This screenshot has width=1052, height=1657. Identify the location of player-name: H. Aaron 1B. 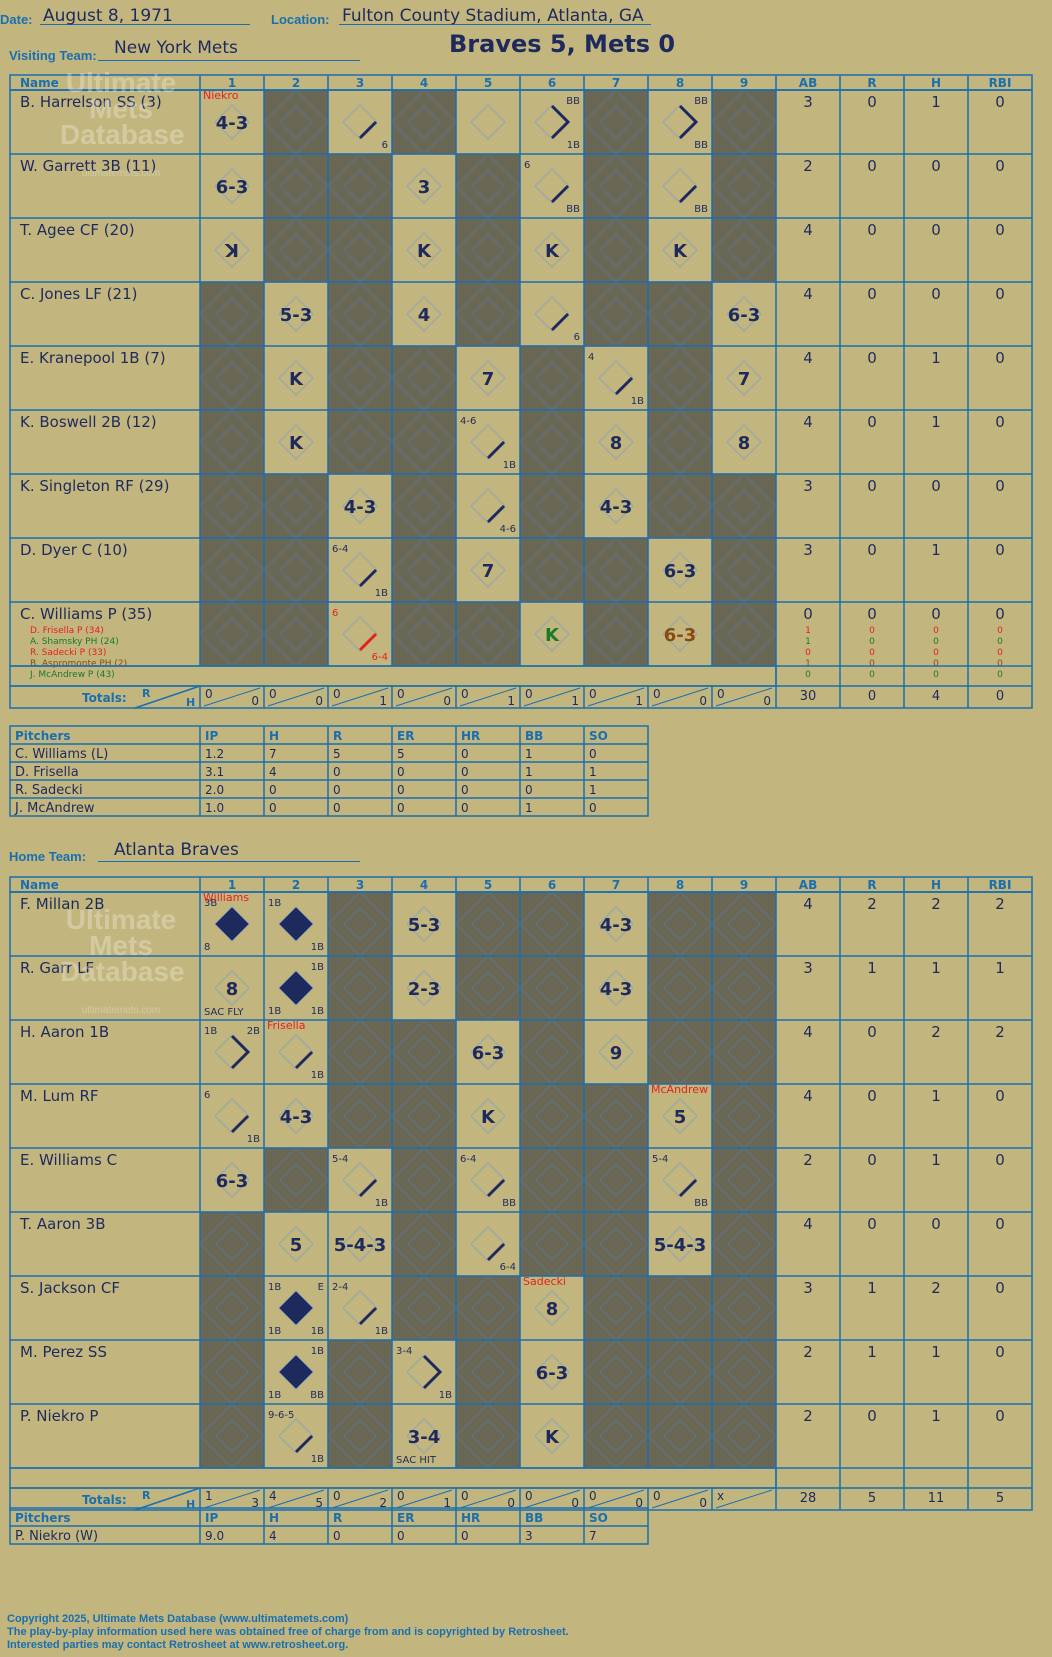
(64, 1032).